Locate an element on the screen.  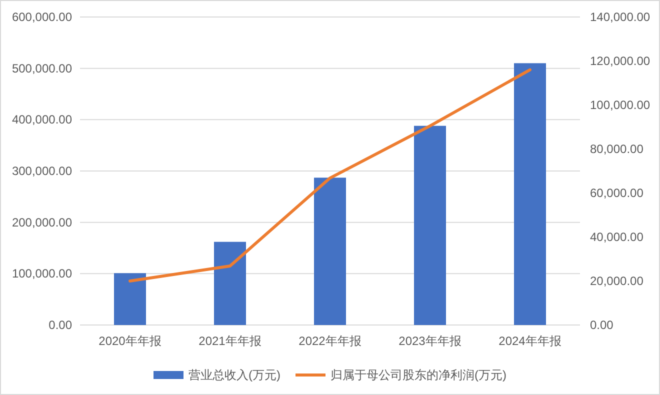
y-tick-label: 200,000.00 is located at coordinates (42, 222).